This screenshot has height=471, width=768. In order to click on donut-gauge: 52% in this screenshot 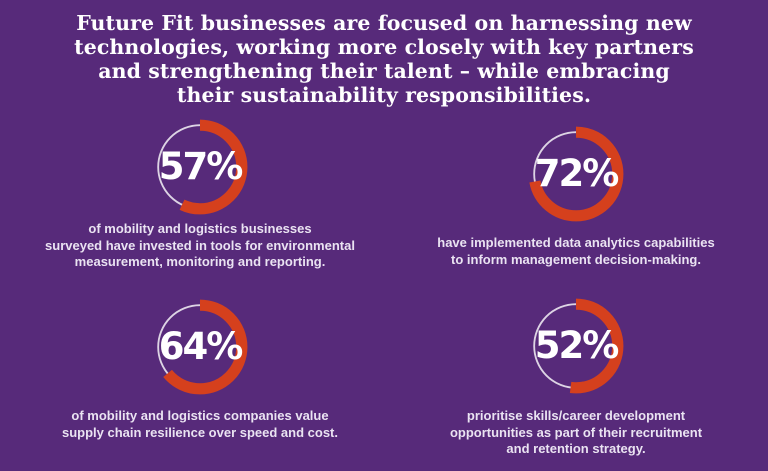, I will do `click(576, 346)`.